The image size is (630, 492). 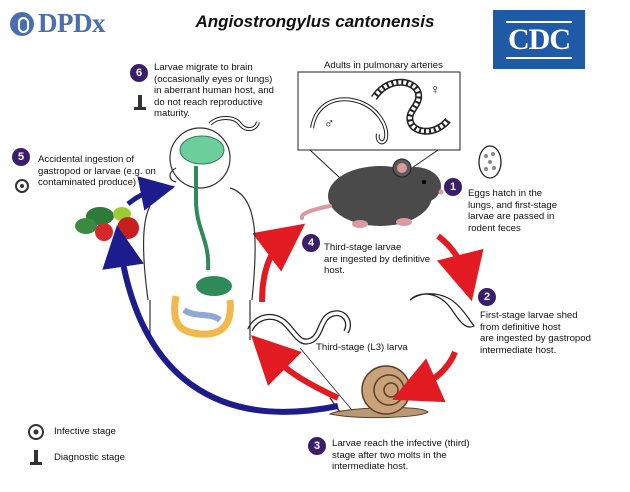 What do you see at coordinates (214, 286) in the screenshot?
I see `stomach` at bounding box center [214, 286].